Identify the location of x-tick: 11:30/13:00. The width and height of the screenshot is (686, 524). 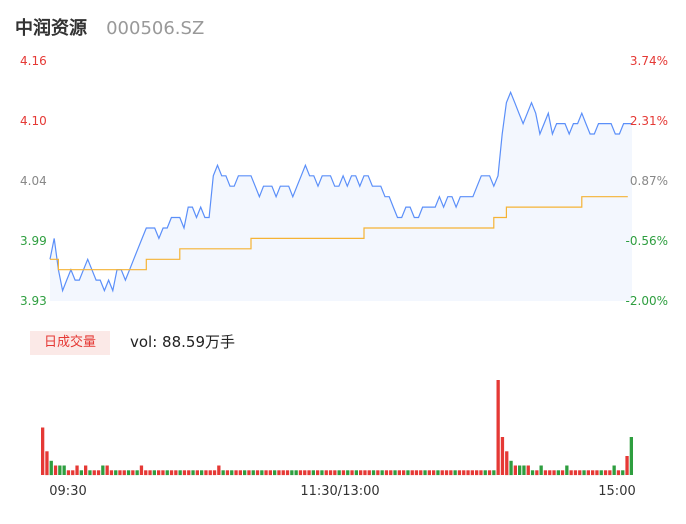
(339, 491).